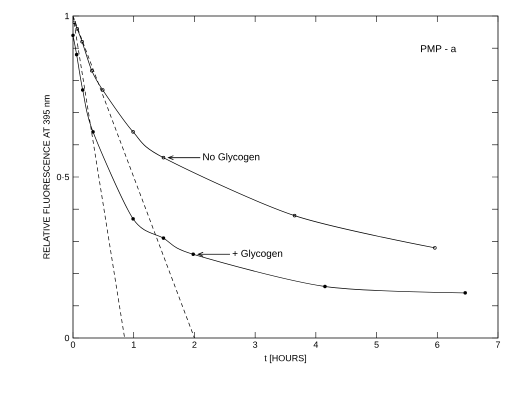 Image resolution: width=508 pixels, height=408 pixels. Describe the element at coordinates (316, 345) in the screenshot. I see `x-tick-label: 4` at that location.